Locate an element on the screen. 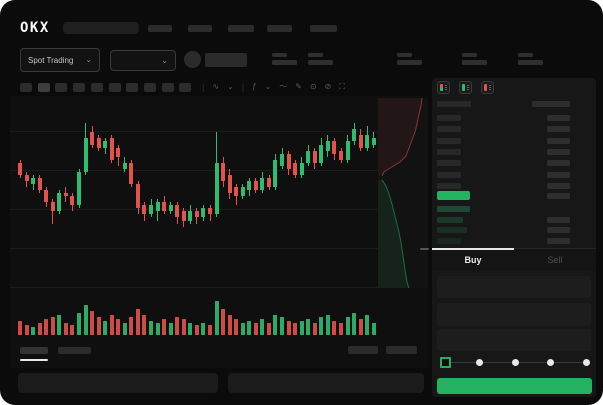  volume-bars is located at coordinates (198, 318).